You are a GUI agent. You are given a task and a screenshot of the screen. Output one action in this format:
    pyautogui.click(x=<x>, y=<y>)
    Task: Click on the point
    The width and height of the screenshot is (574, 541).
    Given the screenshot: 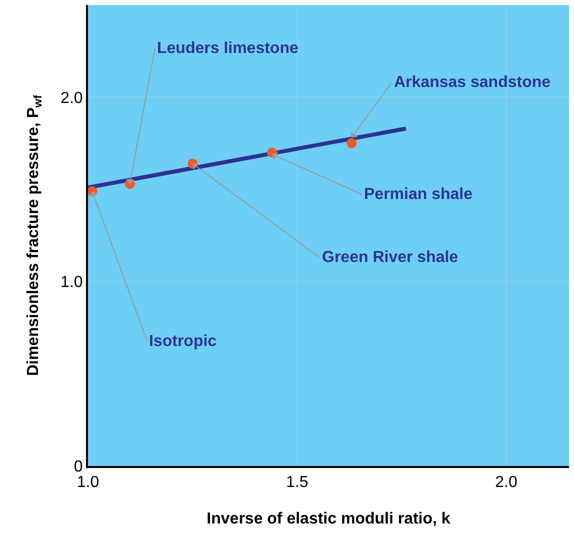 What is the action you would take?
    pyautogui.click(x=351, y=143)
    